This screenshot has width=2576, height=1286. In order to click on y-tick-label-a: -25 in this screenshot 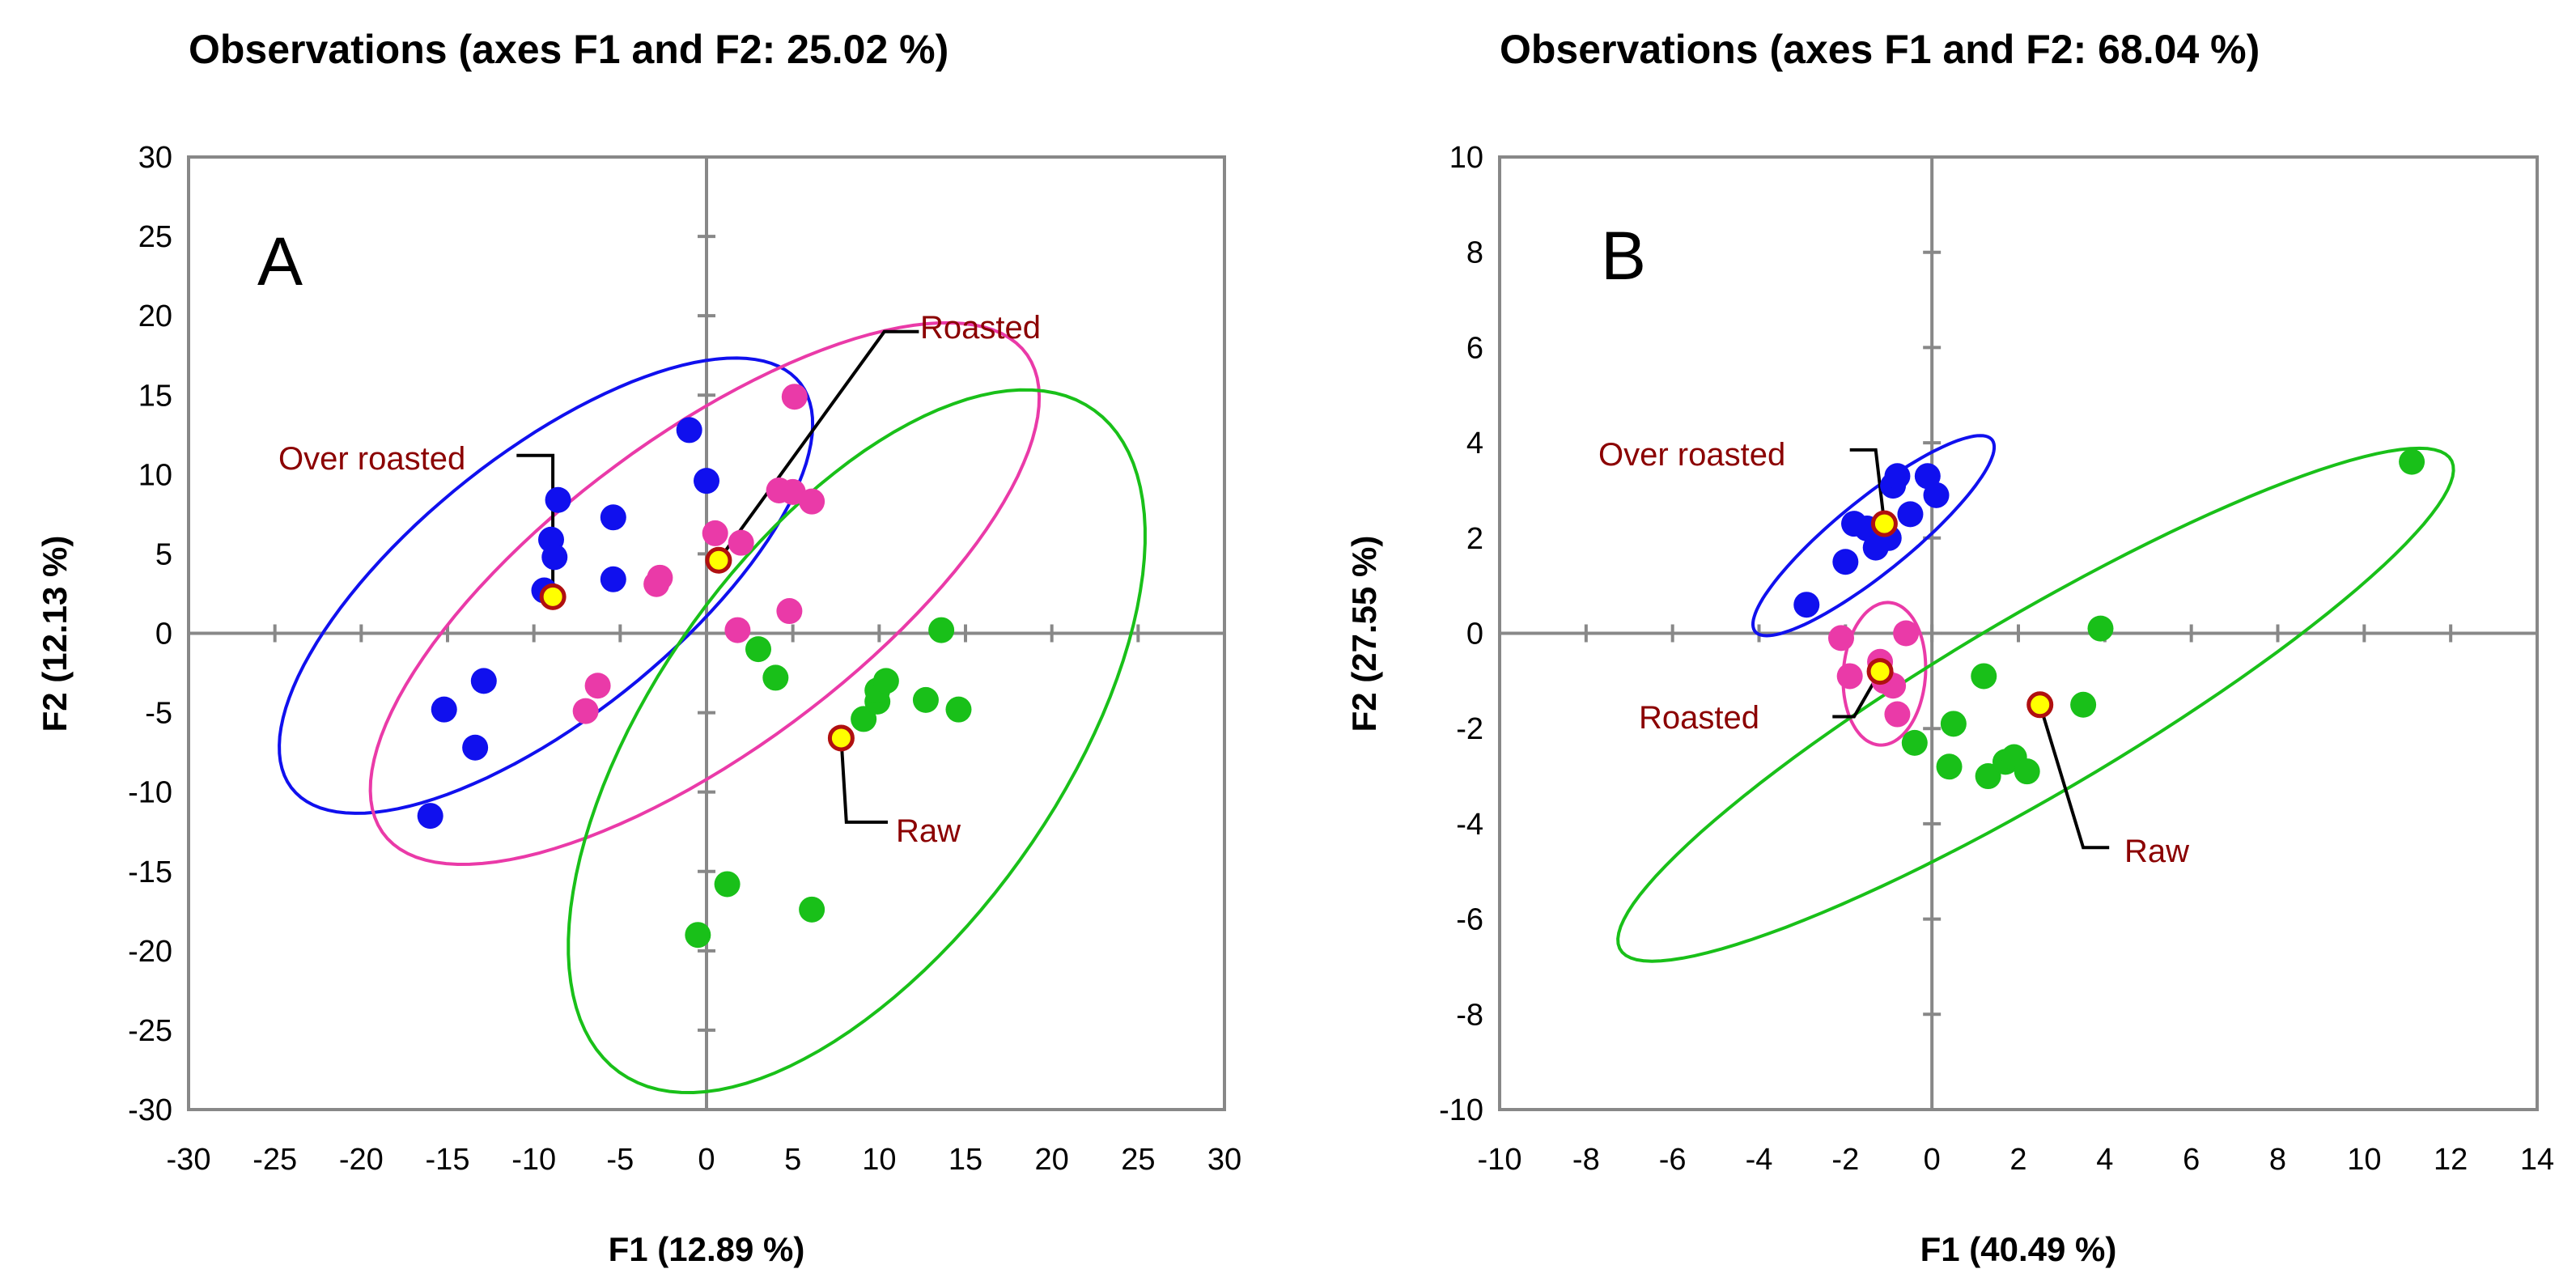, I will do `click(150, 1031)`.